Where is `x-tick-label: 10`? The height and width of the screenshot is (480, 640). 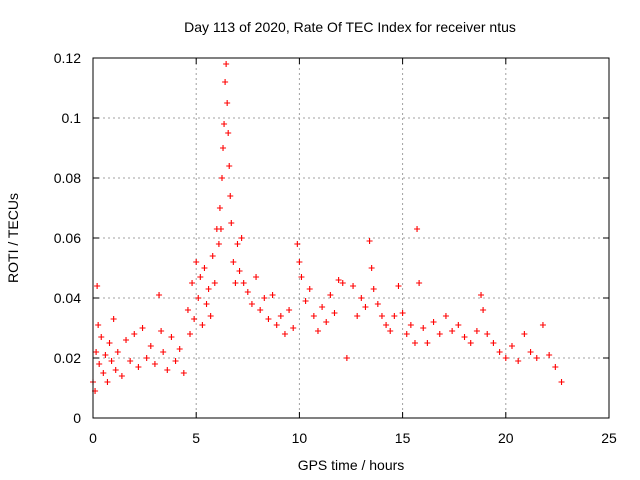
x-tick-label: 10 is located at coordinates (300, 438).